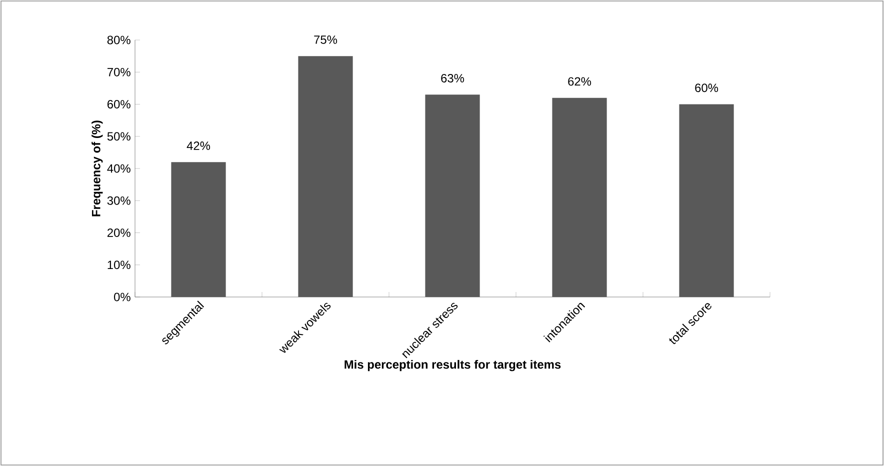 Image resolution: width=884 pixels, height=466 pixels. Describe the element at coordinates (119, 72) in the screenshot. I see `y-tick-label: 70%` at that location.